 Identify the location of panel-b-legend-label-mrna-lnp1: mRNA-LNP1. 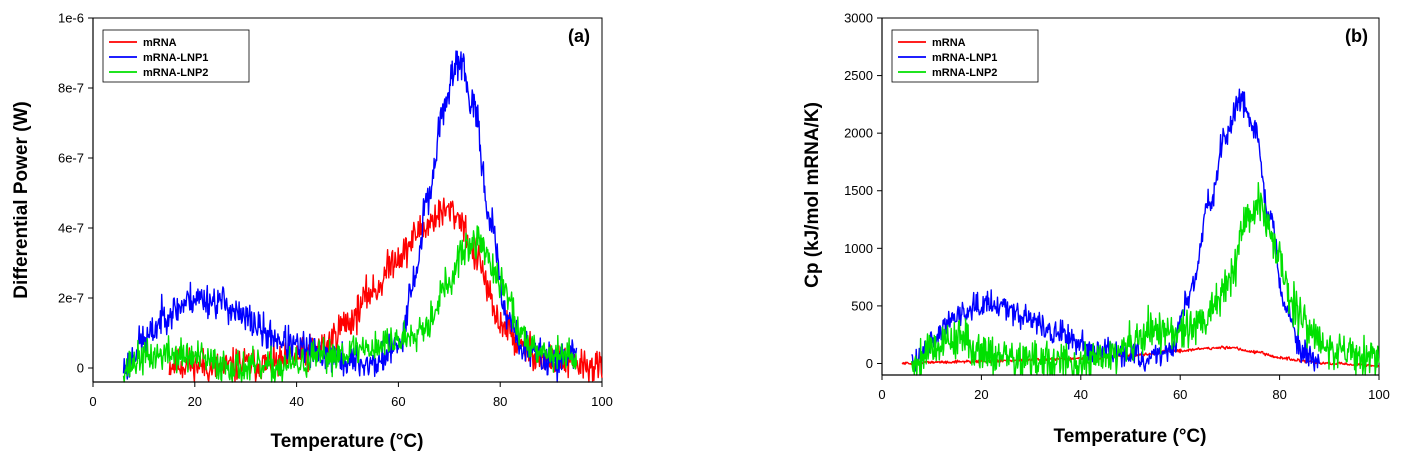
(964, 58).